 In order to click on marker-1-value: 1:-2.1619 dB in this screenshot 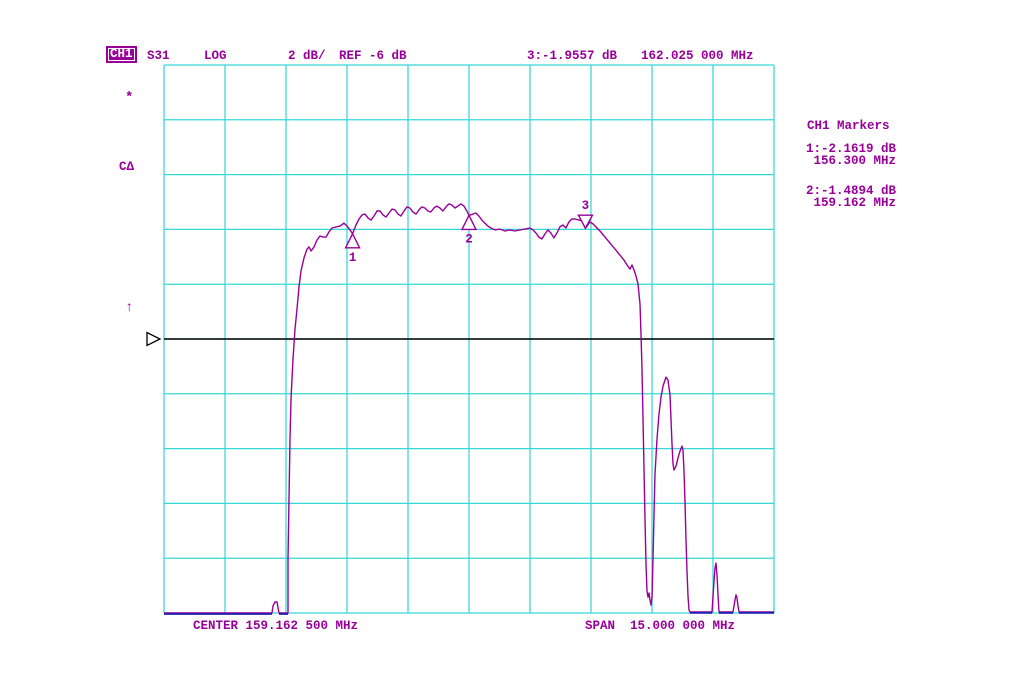, I will do `click(851, 149)`.